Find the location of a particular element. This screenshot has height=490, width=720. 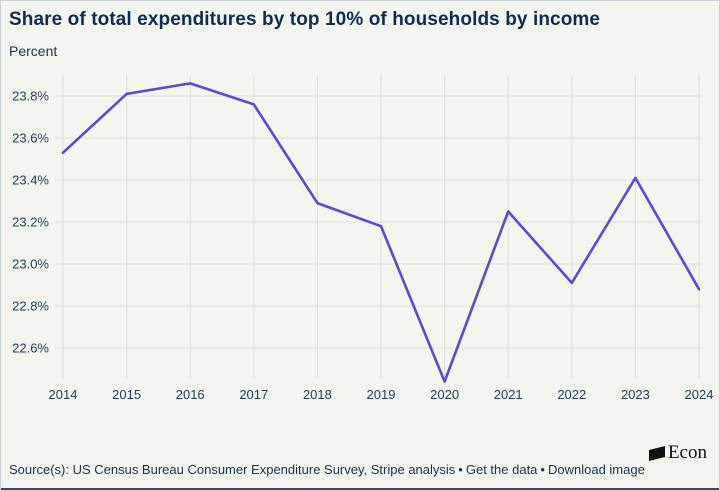

x-tick-label: 2019 is located at coordinates (381, 394).